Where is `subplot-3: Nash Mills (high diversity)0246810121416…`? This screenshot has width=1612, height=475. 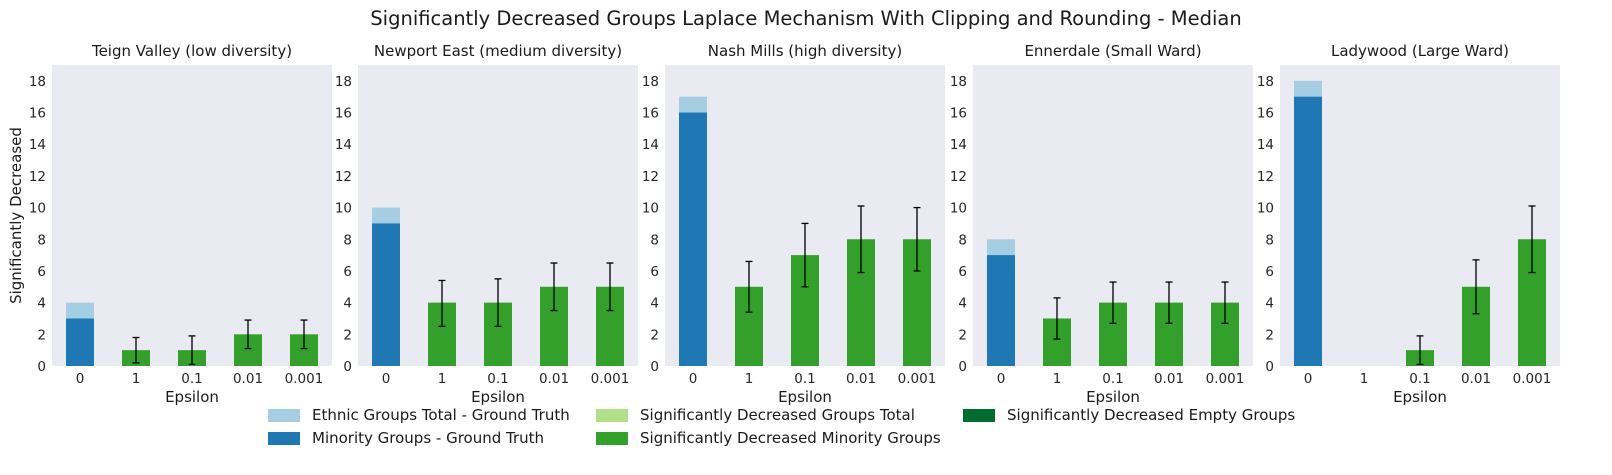 subplot-3: Nash Mills (high diversity)0246810121416… is located at coordinates (793, 224).